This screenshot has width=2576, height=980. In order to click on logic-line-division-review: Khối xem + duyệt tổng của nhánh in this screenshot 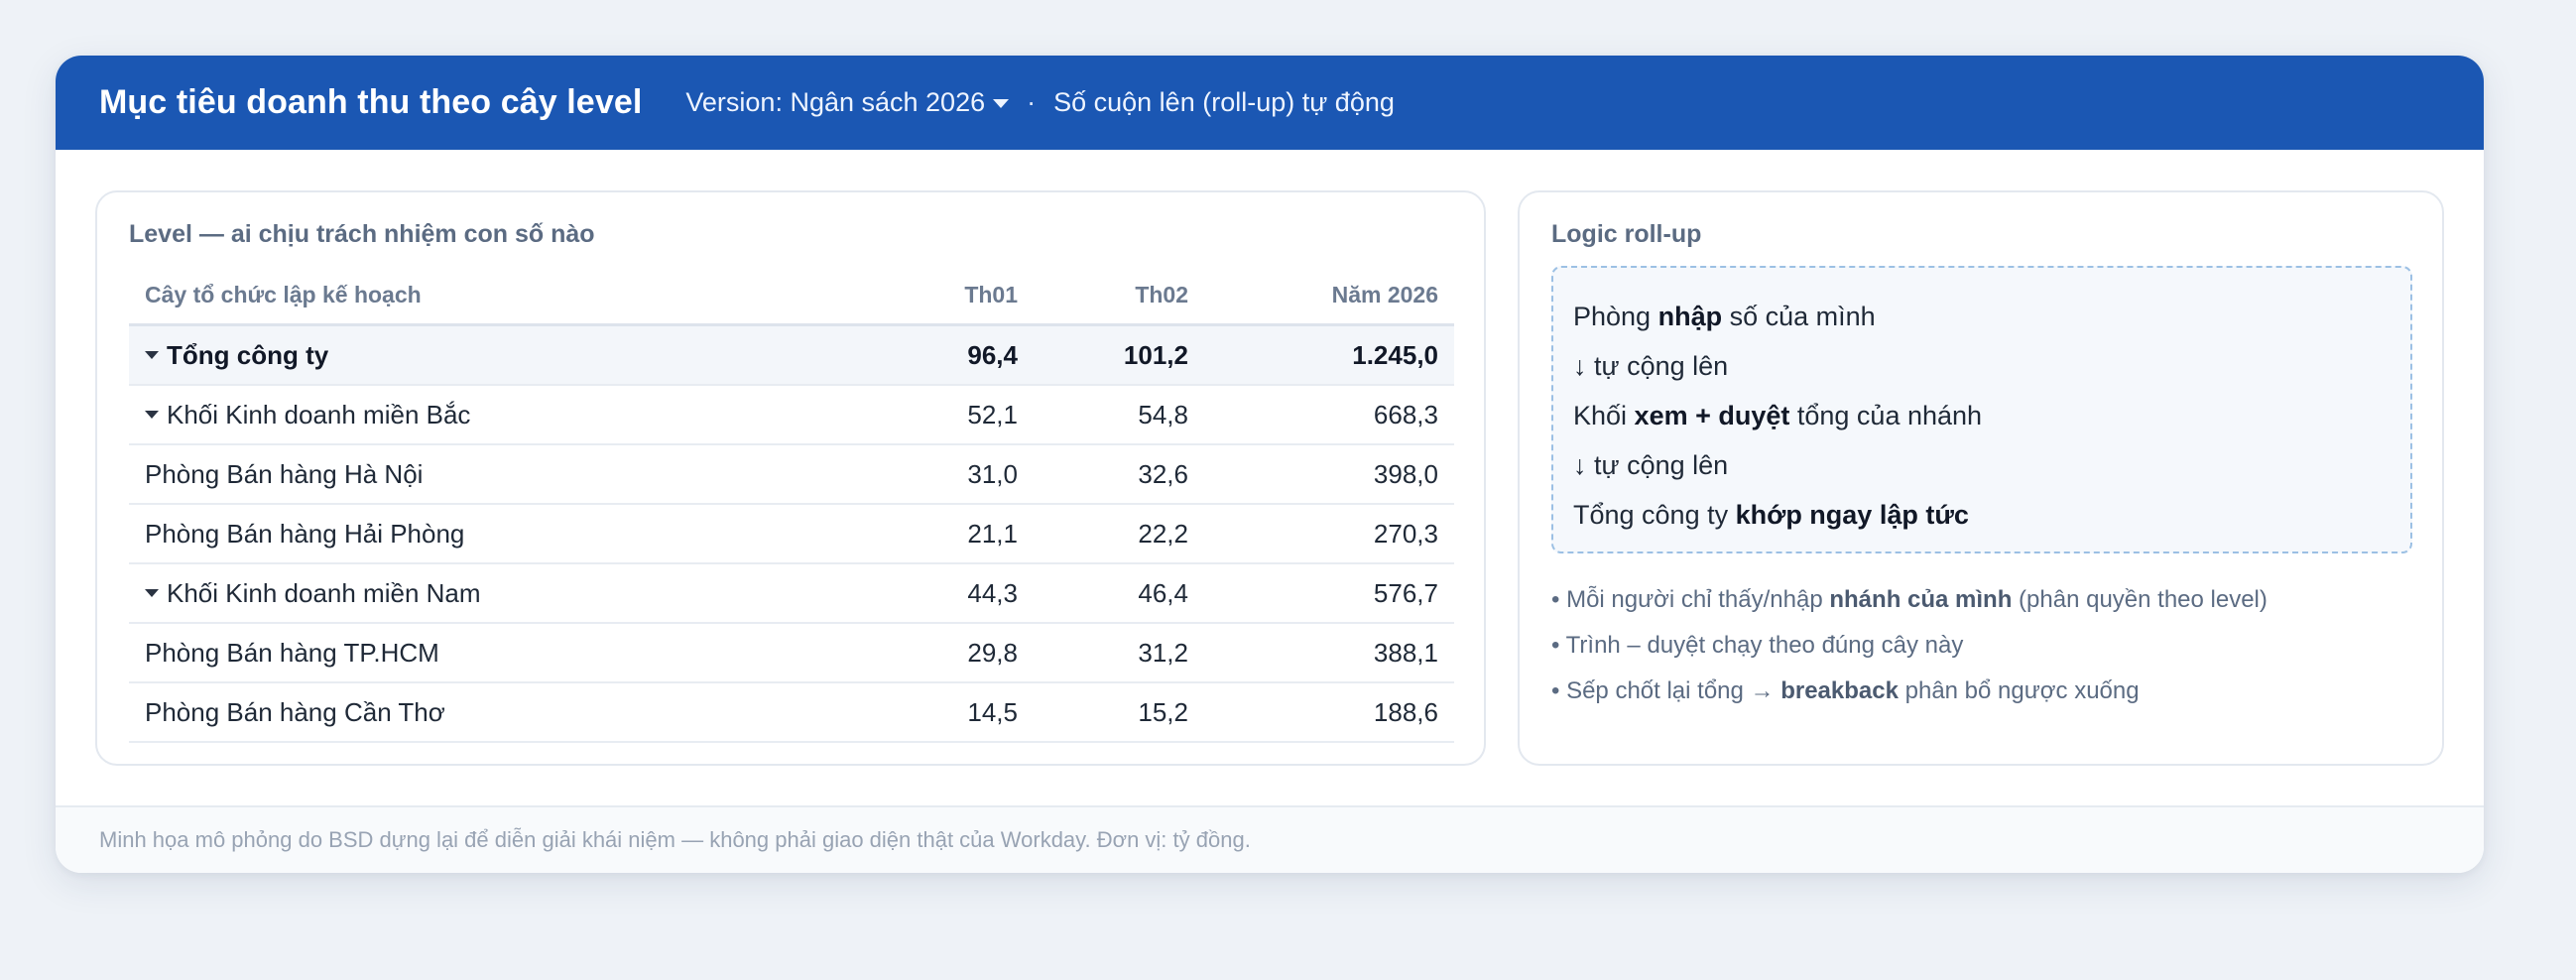, I will do `click(1982, 416)`.